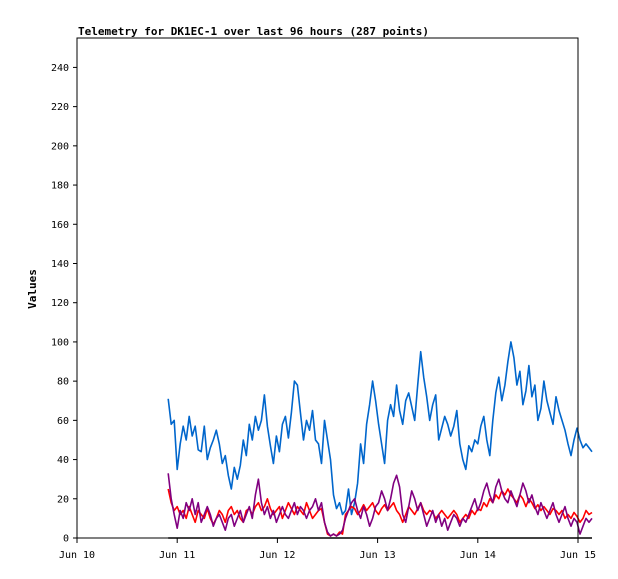  What do you see at coordinates (578, 555) in the screenshot?
I see `x-tick-label: Jun 15` at bounding box center [578, 555].